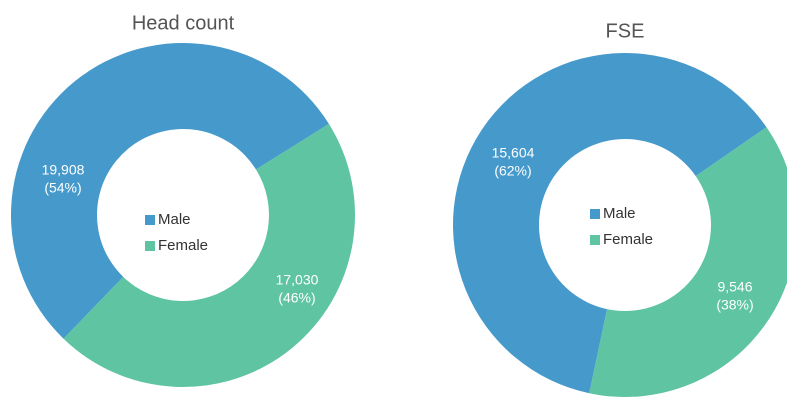  I want to click on chart-title: FSE, so click(625, 31).